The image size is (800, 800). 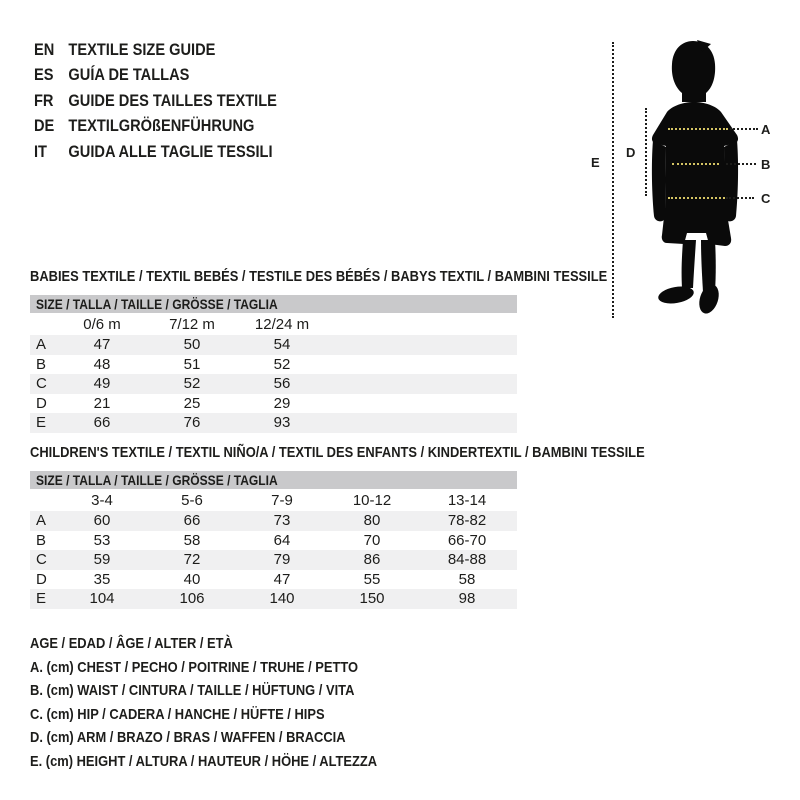 What do you see at coordinates (172, 100) in the screenshot?
I see `language-title: GUIDE DES TAILLES TEXTILE` at bounding box center [172, 100].